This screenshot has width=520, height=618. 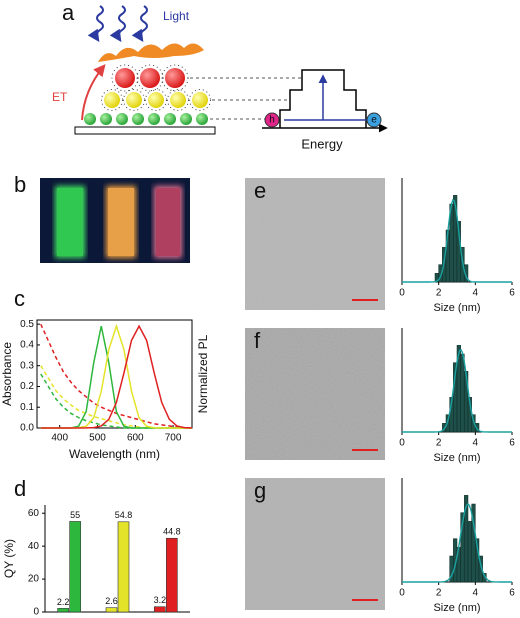 What do you see at coordinates (34, 513) in the screenshot?
I see `y-tick-label: 60` at bounding box center [34, 513].